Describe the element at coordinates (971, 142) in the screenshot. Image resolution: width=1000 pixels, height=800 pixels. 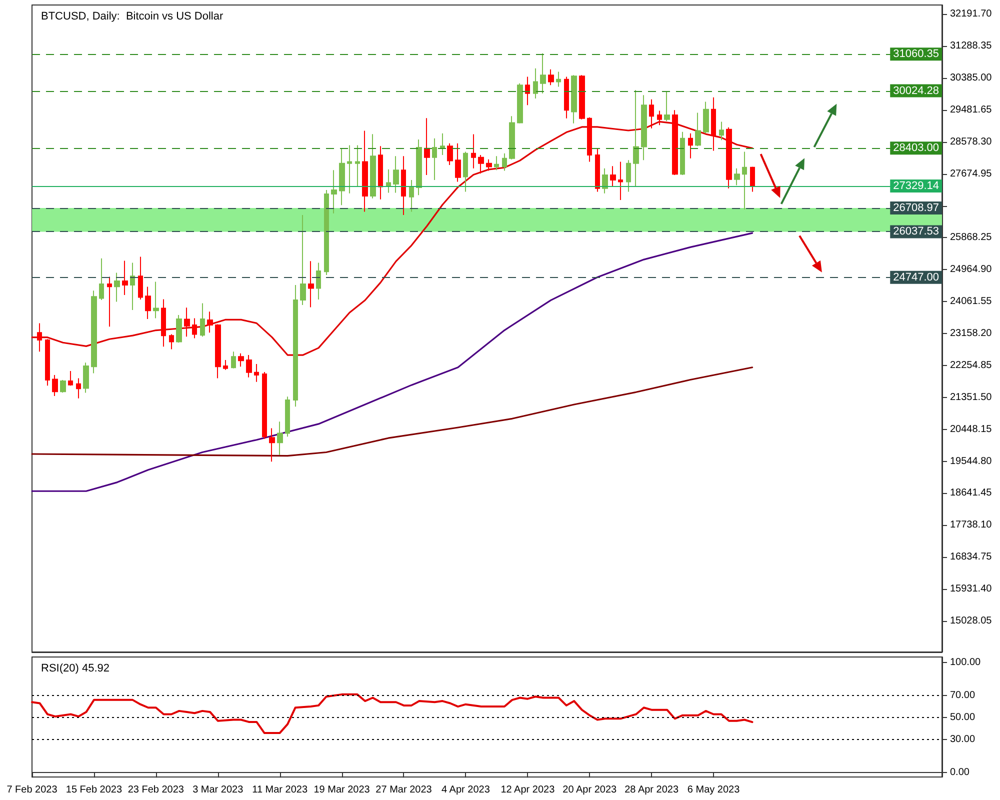
I see `y-tick-label: 28578.30` at that location.